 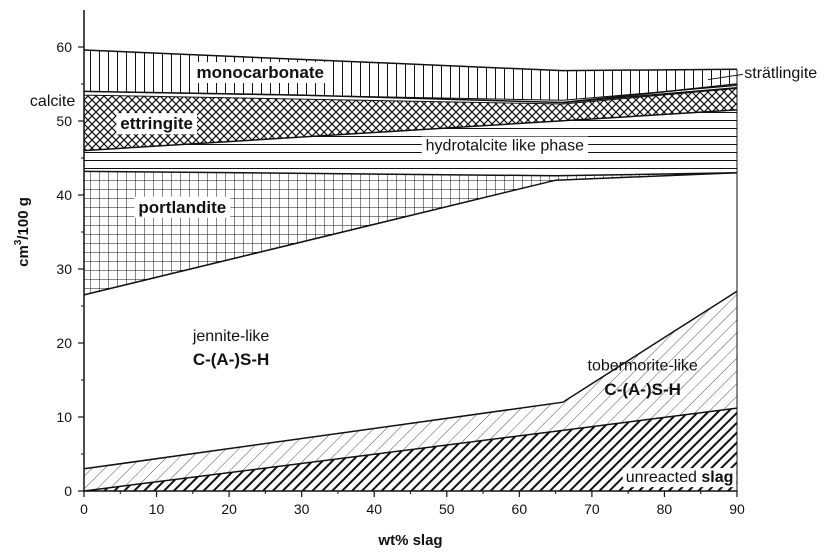 I want to click on area-hydrotalcite-like-phase, so click(x=410, y=142).